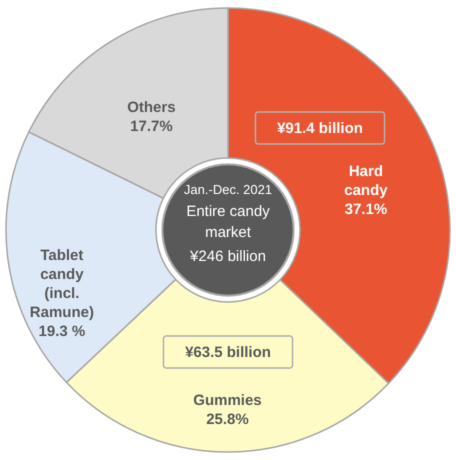 The width and height of the screenshot is (456, 460). What do you see at coordinates (151, 126) in the screenshot?
I see `data-label: 17.7%` at bounding box center [151, 126].